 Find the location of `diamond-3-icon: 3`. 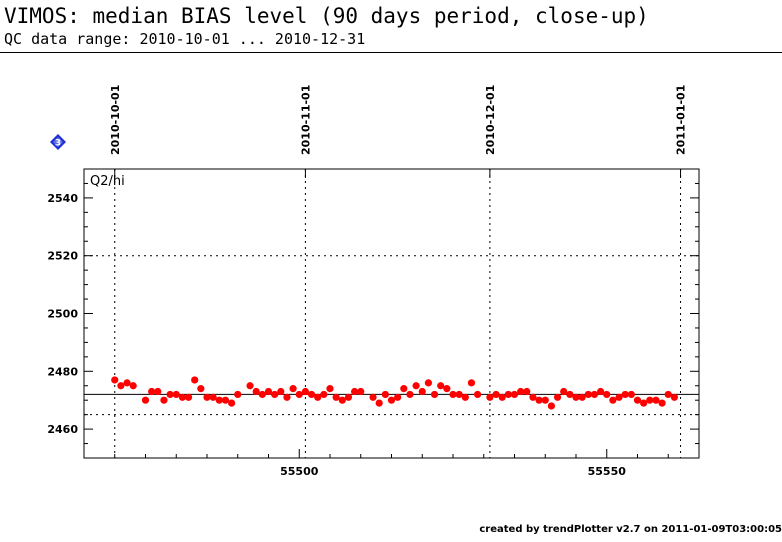

diamond-3-icon: 3 is located at coordinates (58, 142).